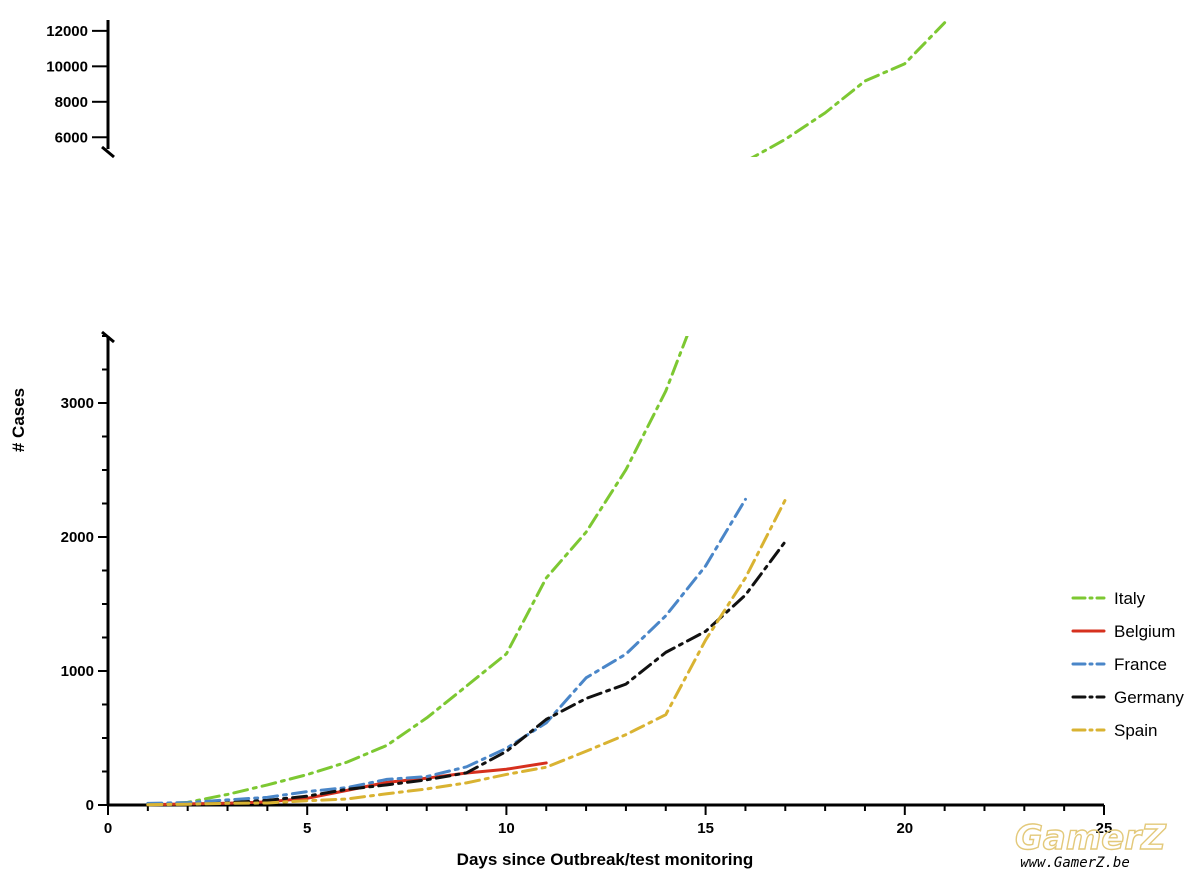 This screenshot has height=879, width=1200. I want to click on legend-item-belgium: Belgium, so click(1123, 631).